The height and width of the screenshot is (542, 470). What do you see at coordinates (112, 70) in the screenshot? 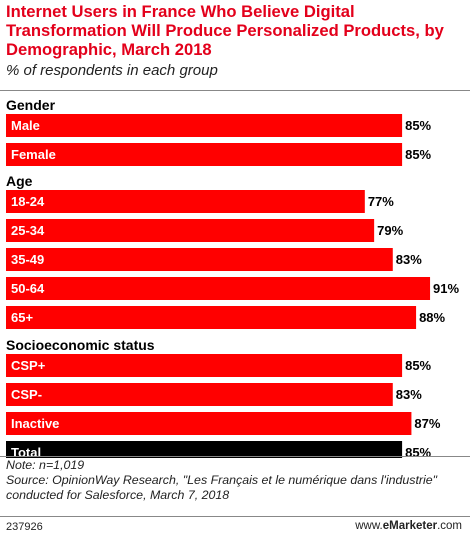
I see `chart-subtitle: % of respondents in each group` at bounding box center [112, 70].